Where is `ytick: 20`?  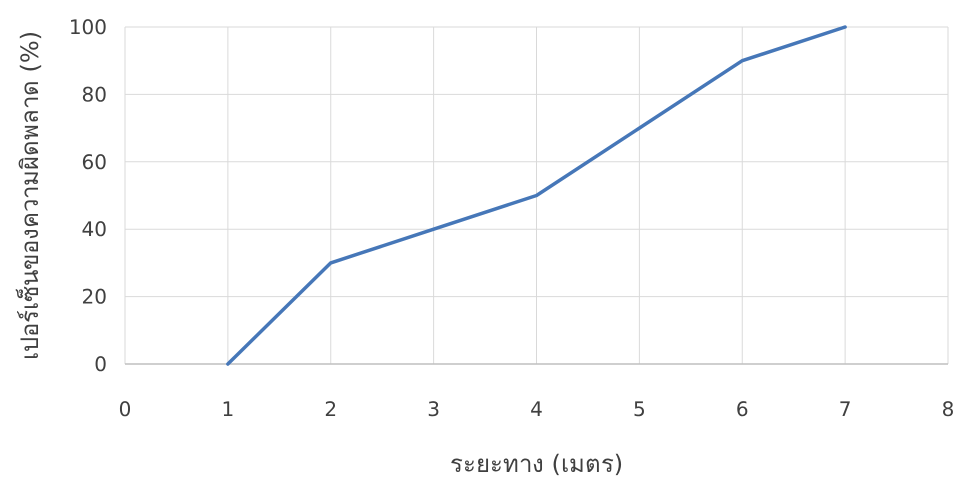 ytick: 20 is located at coordinates (94, 296).